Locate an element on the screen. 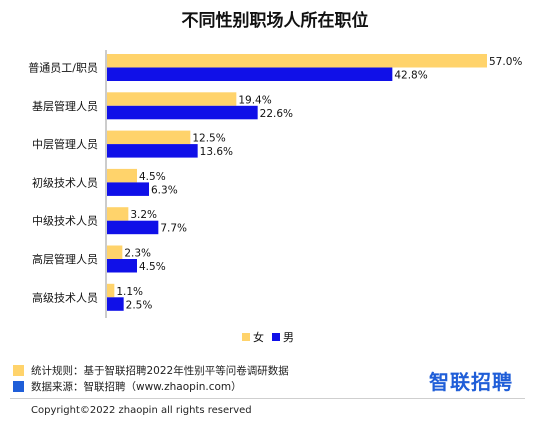 Image resolution: width=550 pixels, height=425 pixels. data-label: 3.2% is located at coordinates (143, 215).